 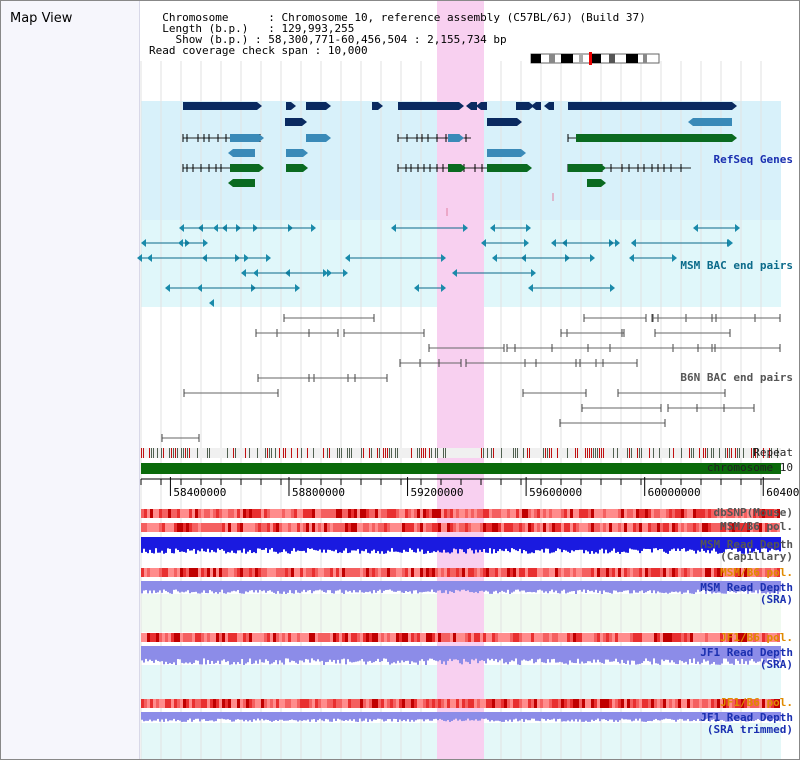 I want to click on track-label-jf1-pol: JF1/B6 pol., so click(x=756, y=637).